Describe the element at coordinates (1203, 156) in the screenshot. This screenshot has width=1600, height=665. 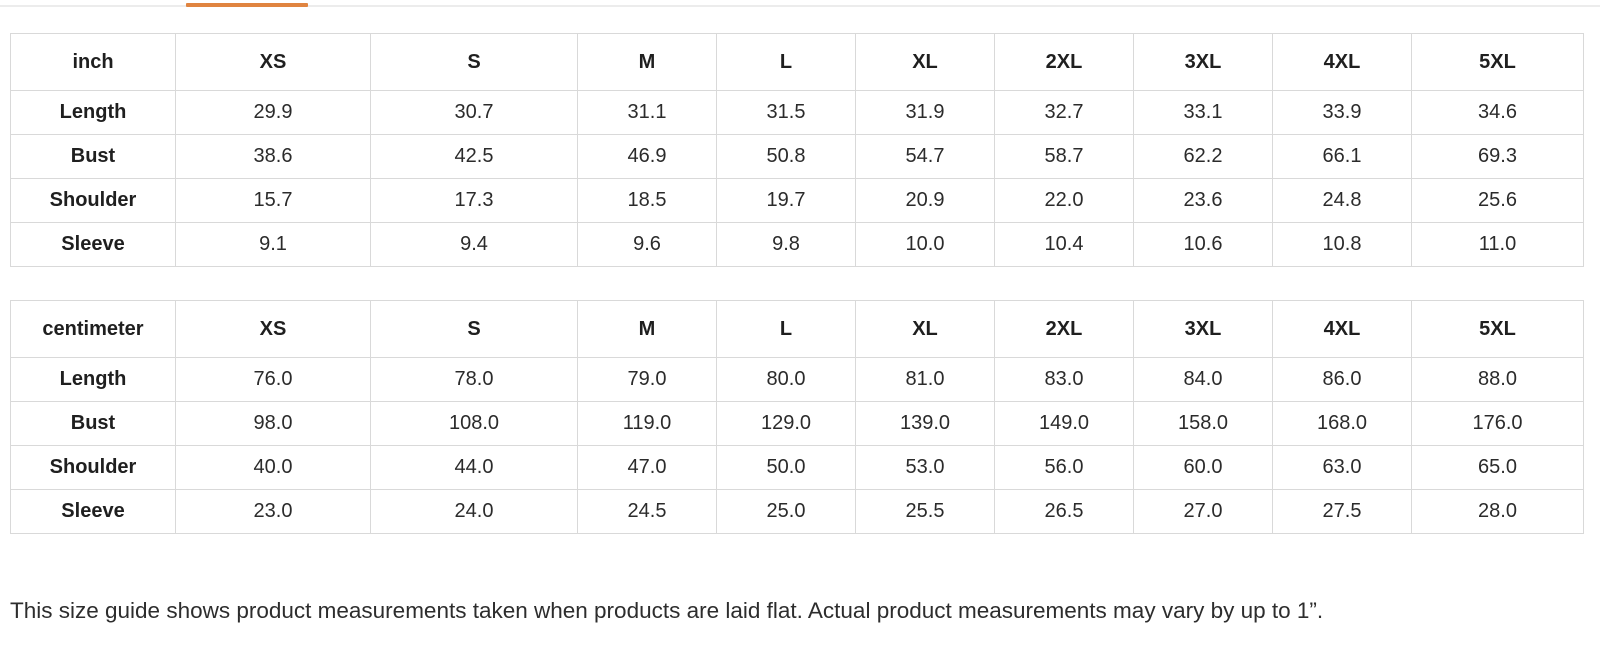
I see `value-cell: 62.2` at that location.